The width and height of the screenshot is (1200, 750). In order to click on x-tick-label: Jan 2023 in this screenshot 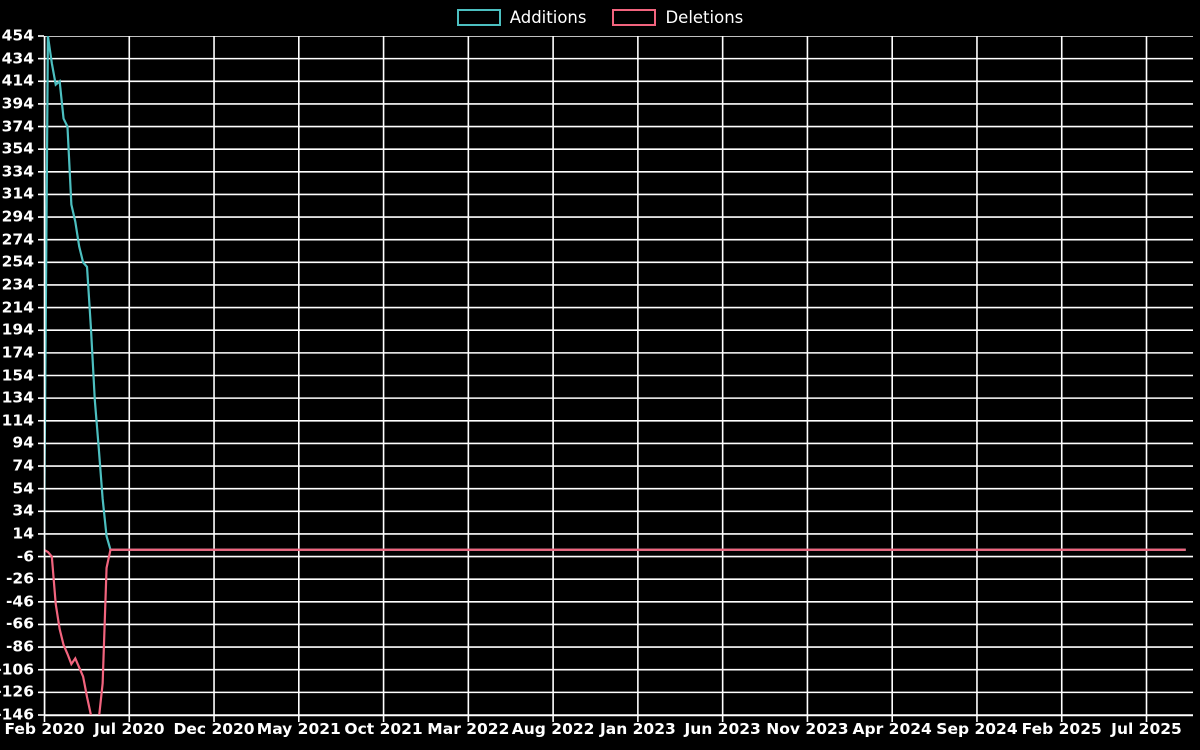, I will do `click(637, 729)`.